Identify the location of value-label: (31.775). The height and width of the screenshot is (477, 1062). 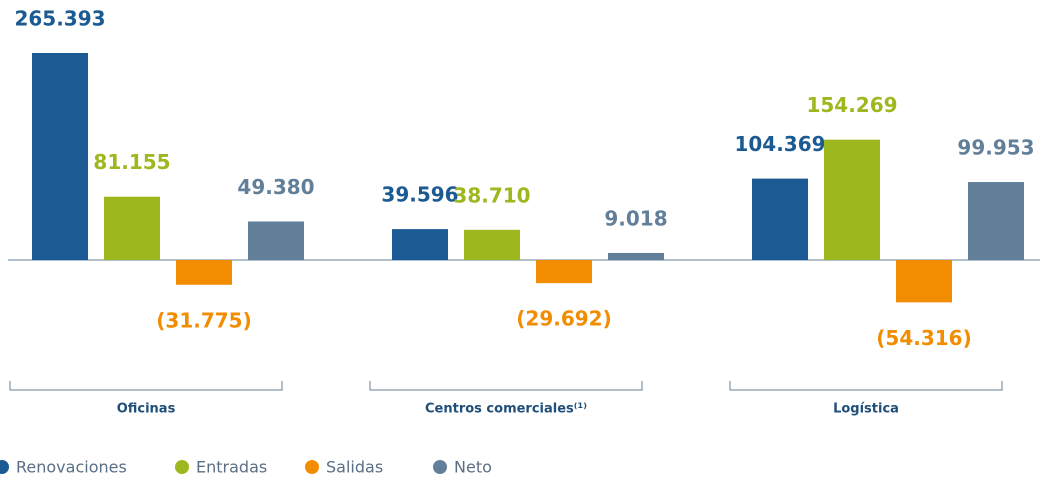
(203, 320).